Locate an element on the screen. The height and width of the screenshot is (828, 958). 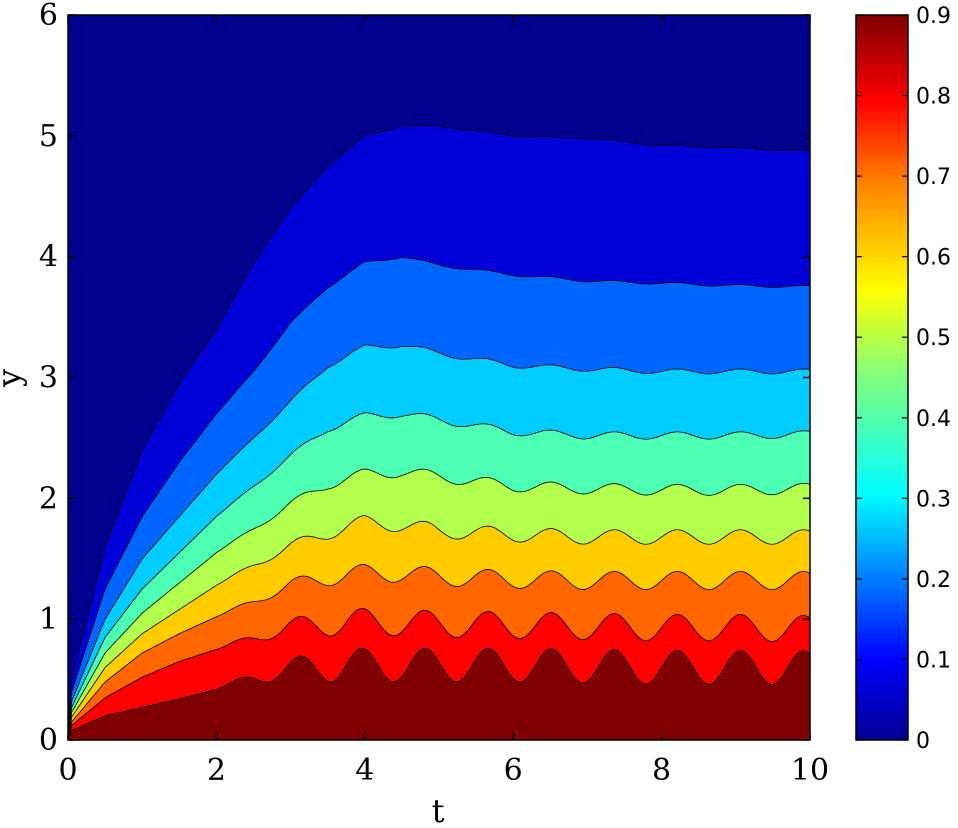
y-tick-label: 1 is located at coordinates (48, 619).